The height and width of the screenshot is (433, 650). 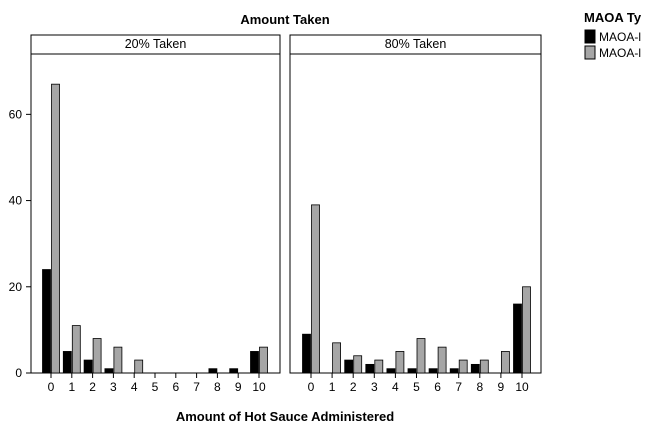 I want to click on chart-title: Amount Taken, so click(x=284, y=19).